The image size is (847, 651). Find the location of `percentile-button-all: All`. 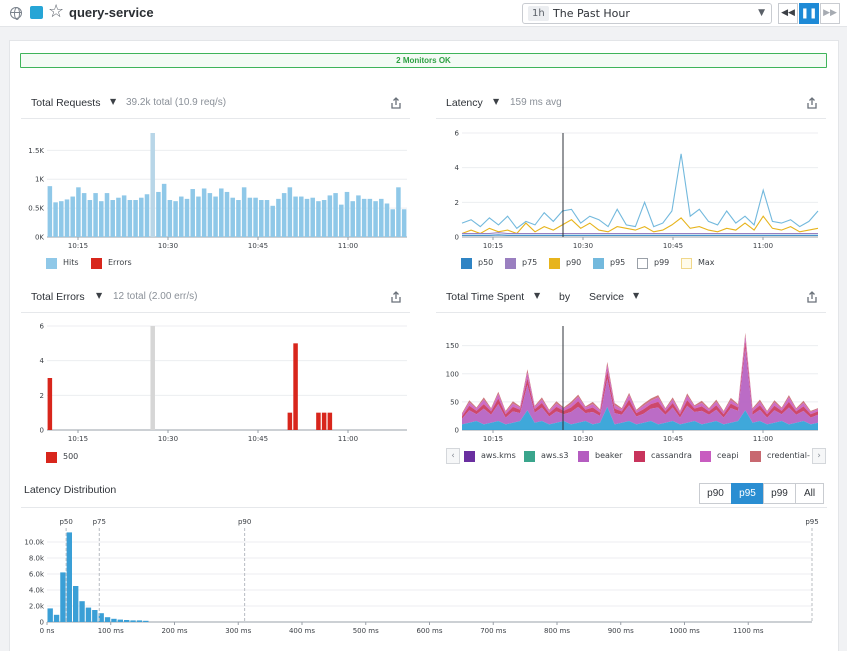

percentile-button-all: All is located at coordinates (809, 493).